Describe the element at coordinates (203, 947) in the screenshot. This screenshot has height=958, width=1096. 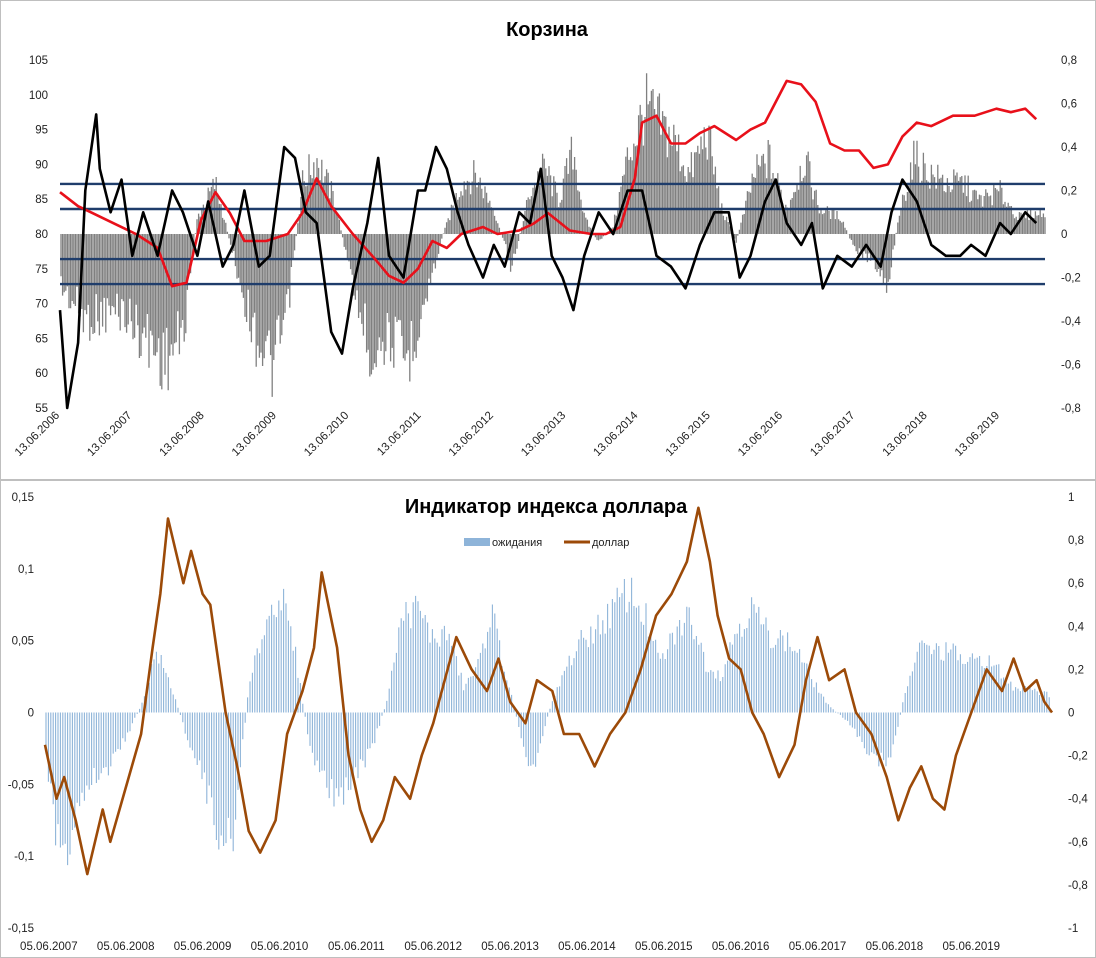
I see `chart2-x-tick: 05.06.2009` at that location.